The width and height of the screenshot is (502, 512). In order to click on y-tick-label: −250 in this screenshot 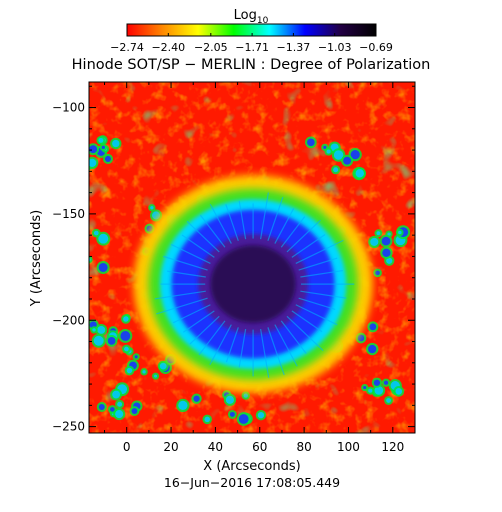, I will do `click(68, 427)`.